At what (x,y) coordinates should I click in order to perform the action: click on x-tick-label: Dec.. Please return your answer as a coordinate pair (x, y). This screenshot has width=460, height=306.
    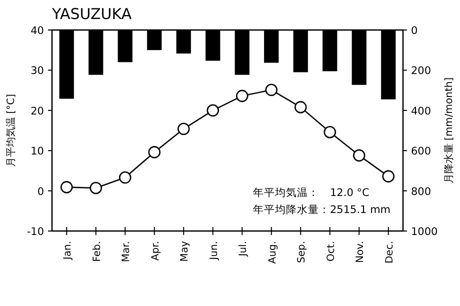
    Looking at the image, I should click on (390, 252).